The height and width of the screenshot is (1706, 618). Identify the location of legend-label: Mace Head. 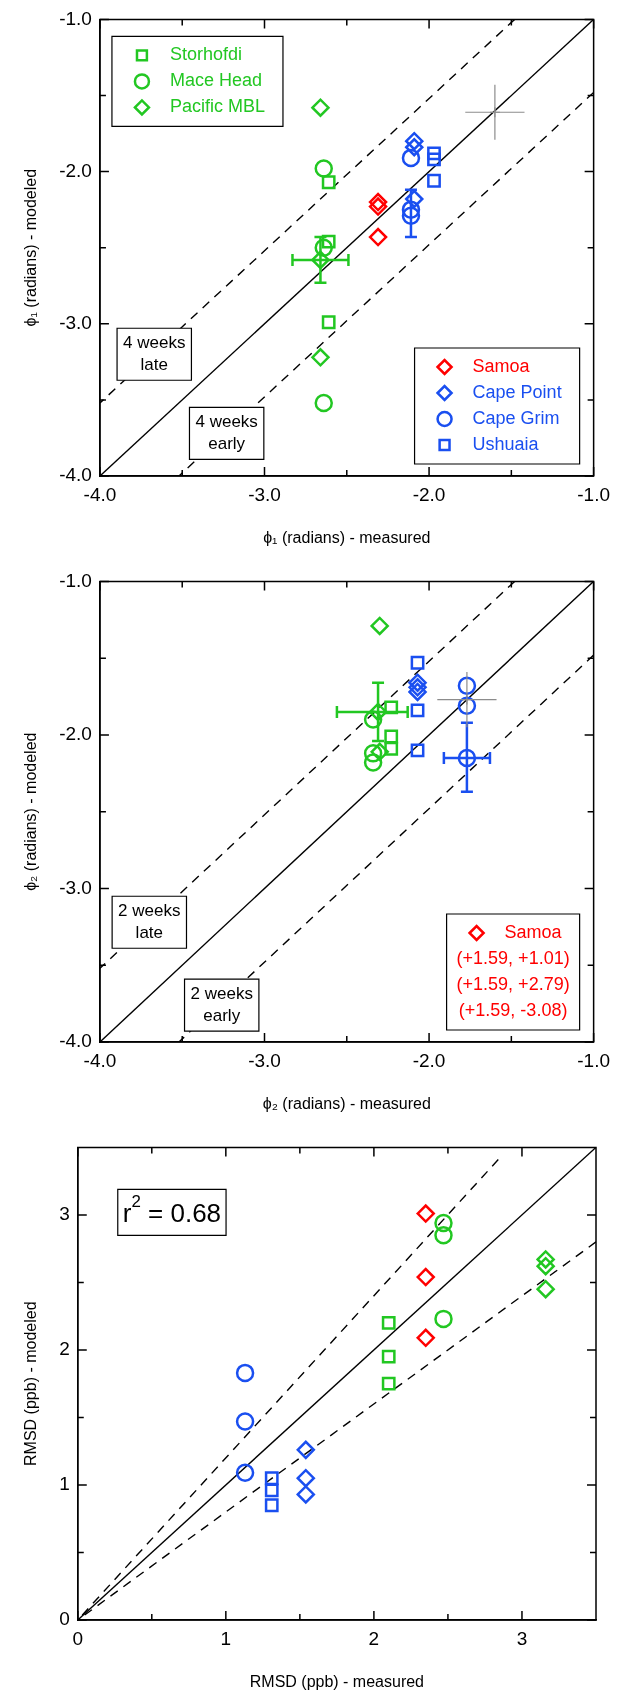
(215, 80).